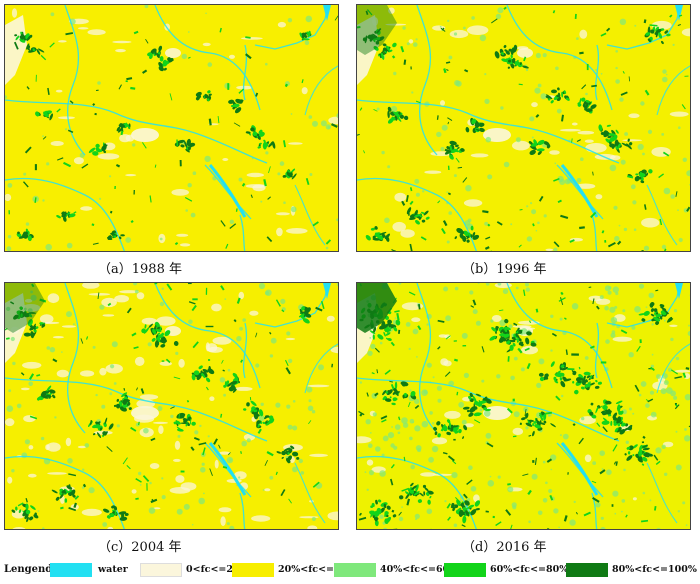 Image resolution: width=700 pixels, height=584 pixels. I want to click on caption-c: （c）2004 年, so click(140, 547).